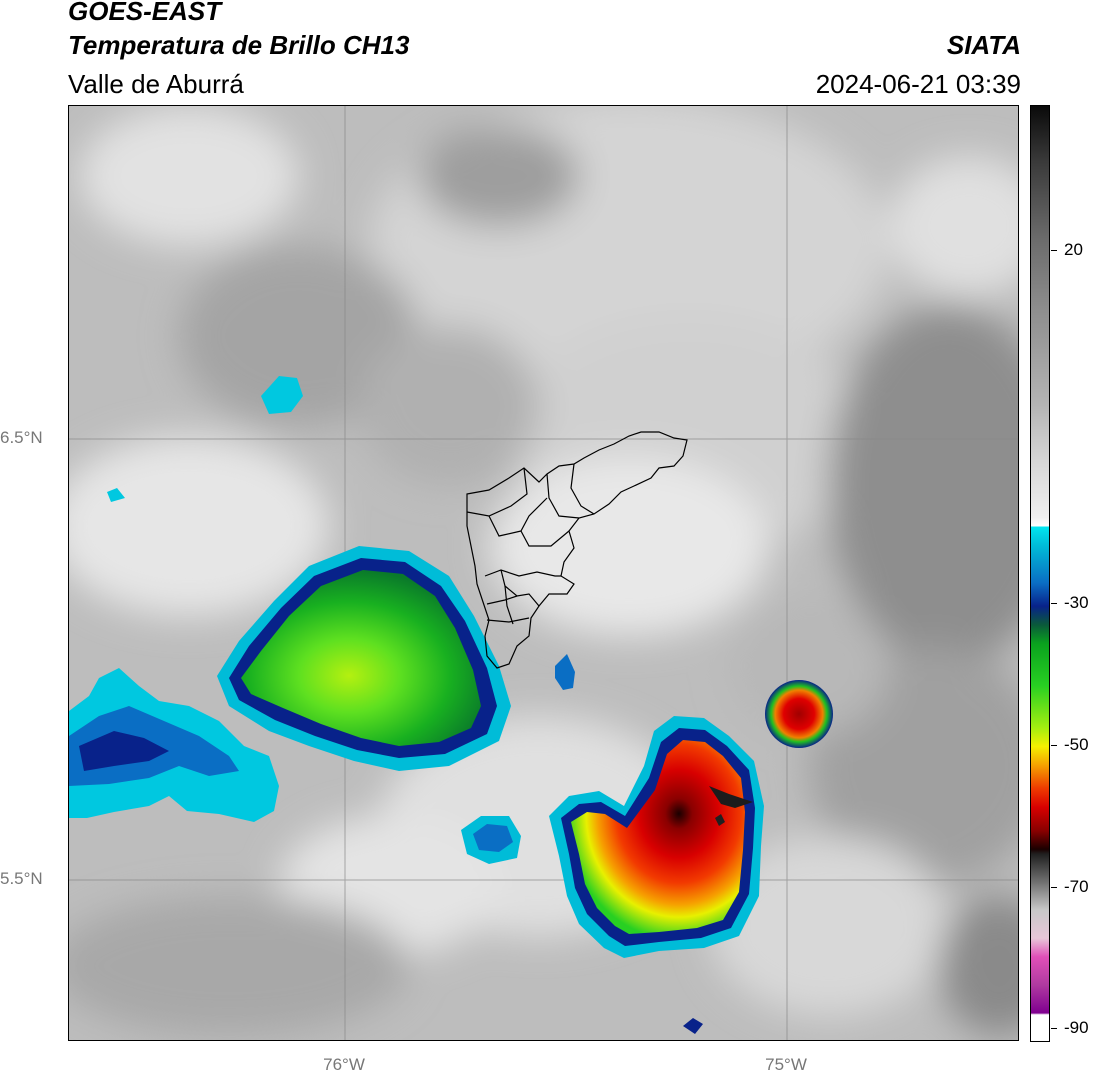 The height and width of the screenshot is (1078, 1094). Describe the element at coordinates (21, 437) in the screenshot. I see `lat-label-6.5: 6.5°N` at that location.